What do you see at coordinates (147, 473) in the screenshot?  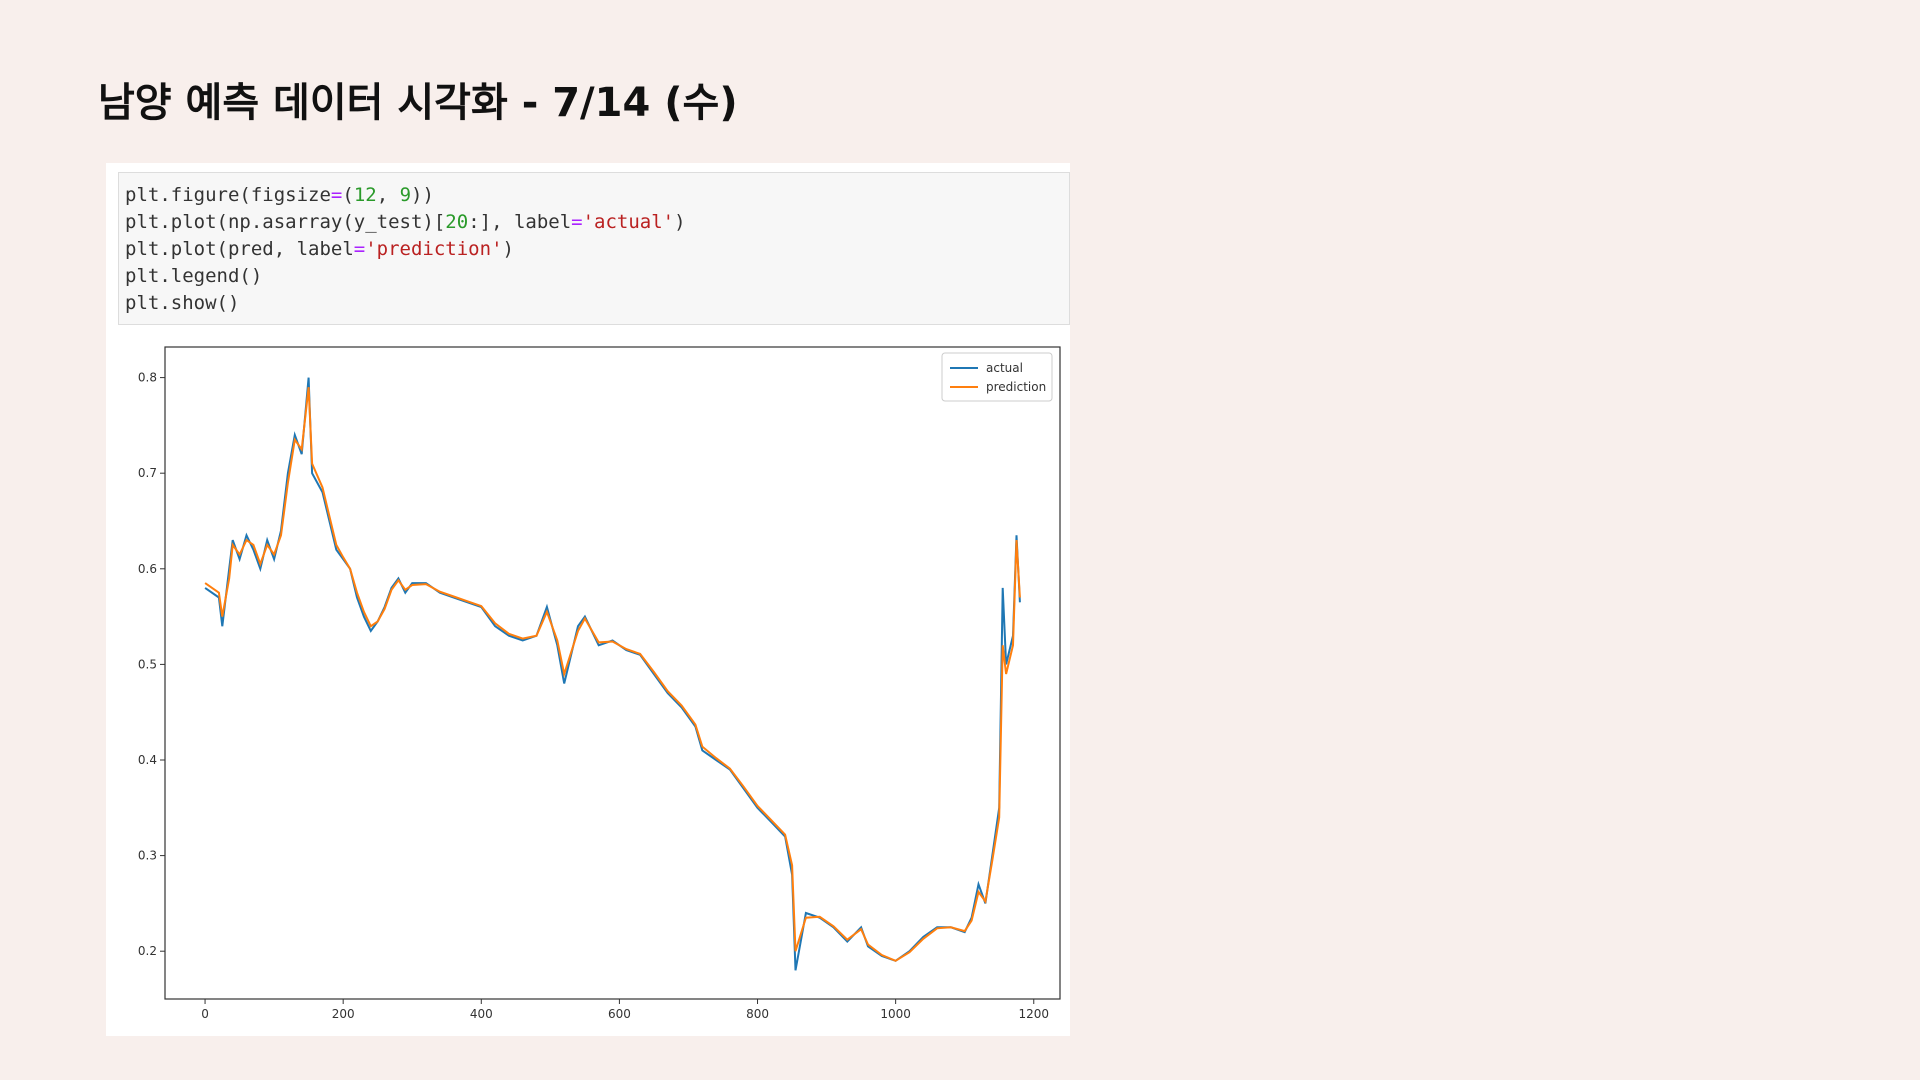 I see `y-tick-label: 0.7` at bounding box center [147, 473].